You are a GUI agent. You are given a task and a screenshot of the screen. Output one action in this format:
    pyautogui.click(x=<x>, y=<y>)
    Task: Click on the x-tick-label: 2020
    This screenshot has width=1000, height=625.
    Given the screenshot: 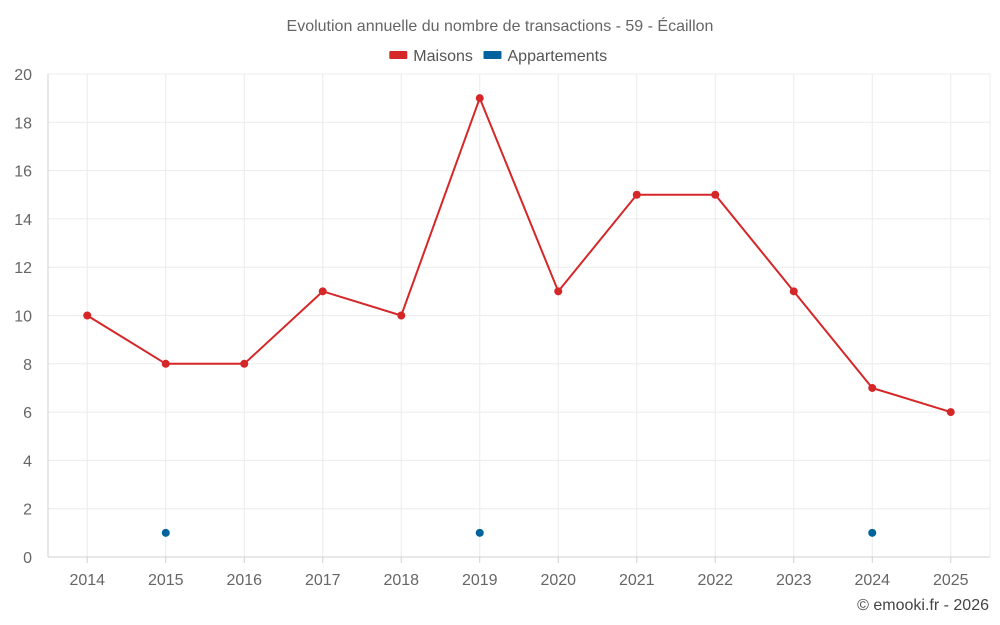 What is the action you would take?
    pyautogui.click(x=558, y=580)
    